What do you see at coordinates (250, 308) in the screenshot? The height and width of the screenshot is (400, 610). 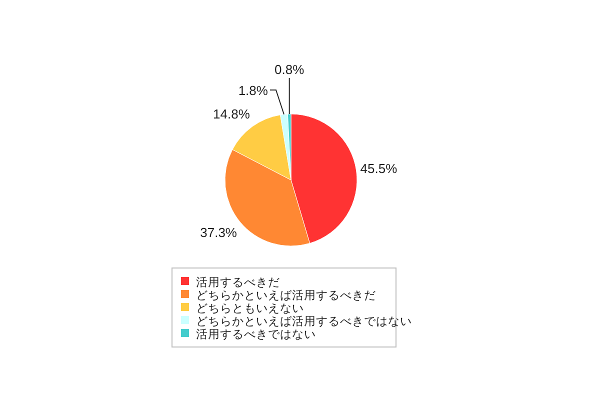 I see `legend-label: どちらともいえない` at bounding box center [250, 308].